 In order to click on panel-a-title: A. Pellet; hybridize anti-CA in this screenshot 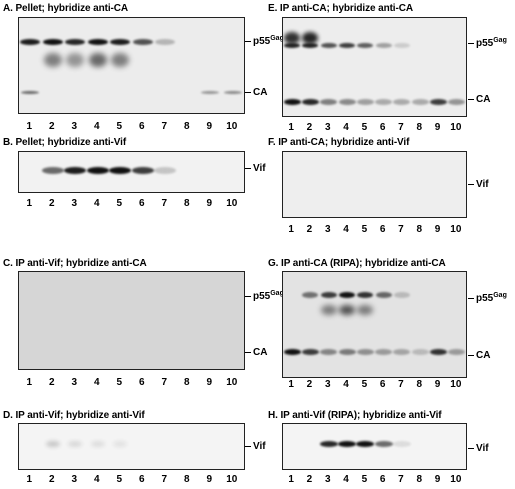, I will do `click(65, 8)`.